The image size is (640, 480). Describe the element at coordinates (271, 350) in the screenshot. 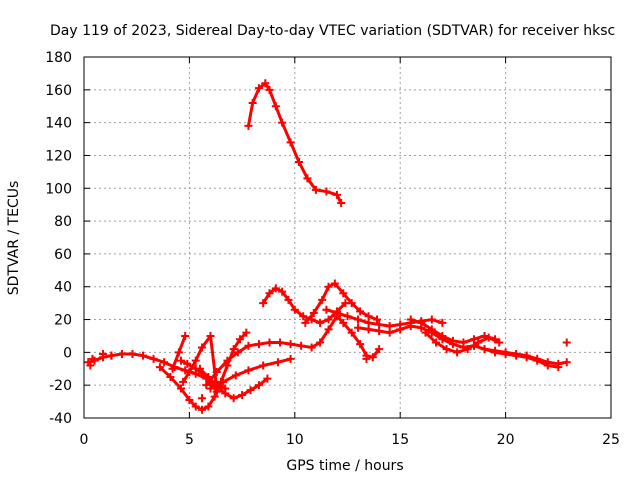

I see `series-line-mid-low` at that location.